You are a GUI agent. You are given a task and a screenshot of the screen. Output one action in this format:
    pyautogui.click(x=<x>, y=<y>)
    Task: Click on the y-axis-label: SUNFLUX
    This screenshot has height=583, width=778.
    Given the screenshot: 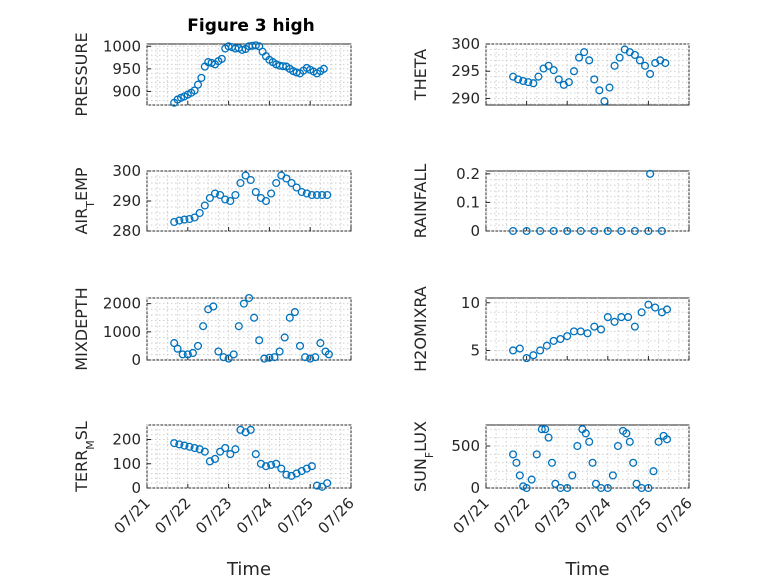 What is the action you would take?
    pyautogui.click(x=423, y=456)
    